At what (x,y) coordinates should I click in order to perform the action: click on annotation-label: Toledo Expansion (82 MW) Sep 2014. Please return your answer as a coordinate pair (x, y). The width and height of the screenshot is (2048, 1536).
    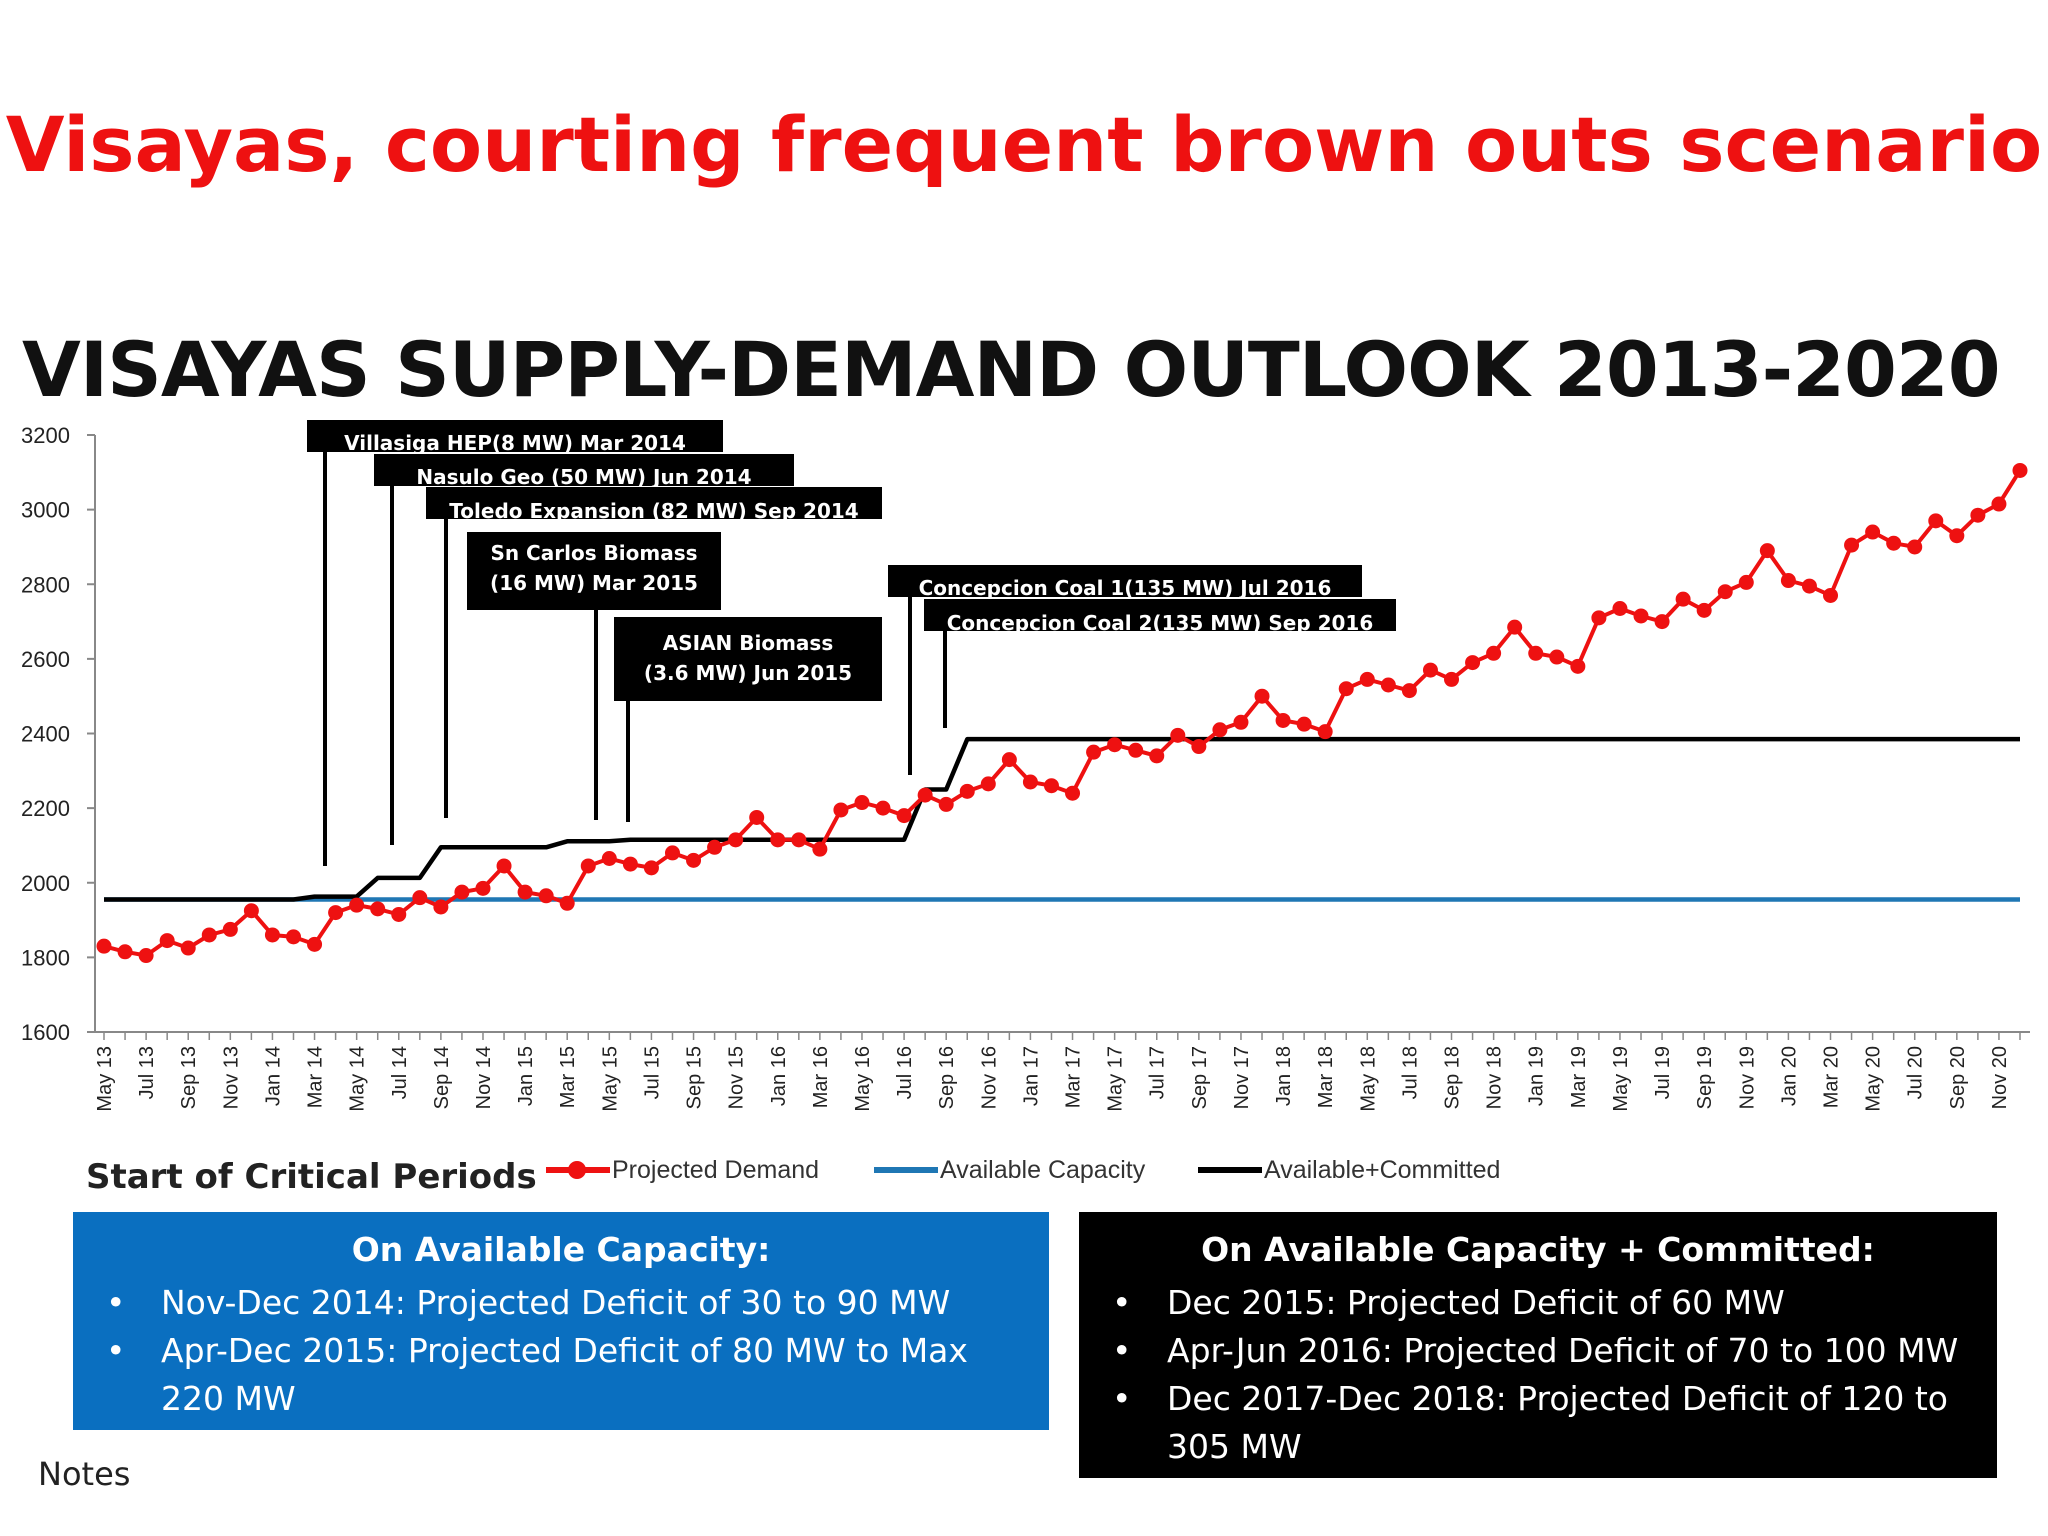
    Looking at the image, I should click on (653, 511).